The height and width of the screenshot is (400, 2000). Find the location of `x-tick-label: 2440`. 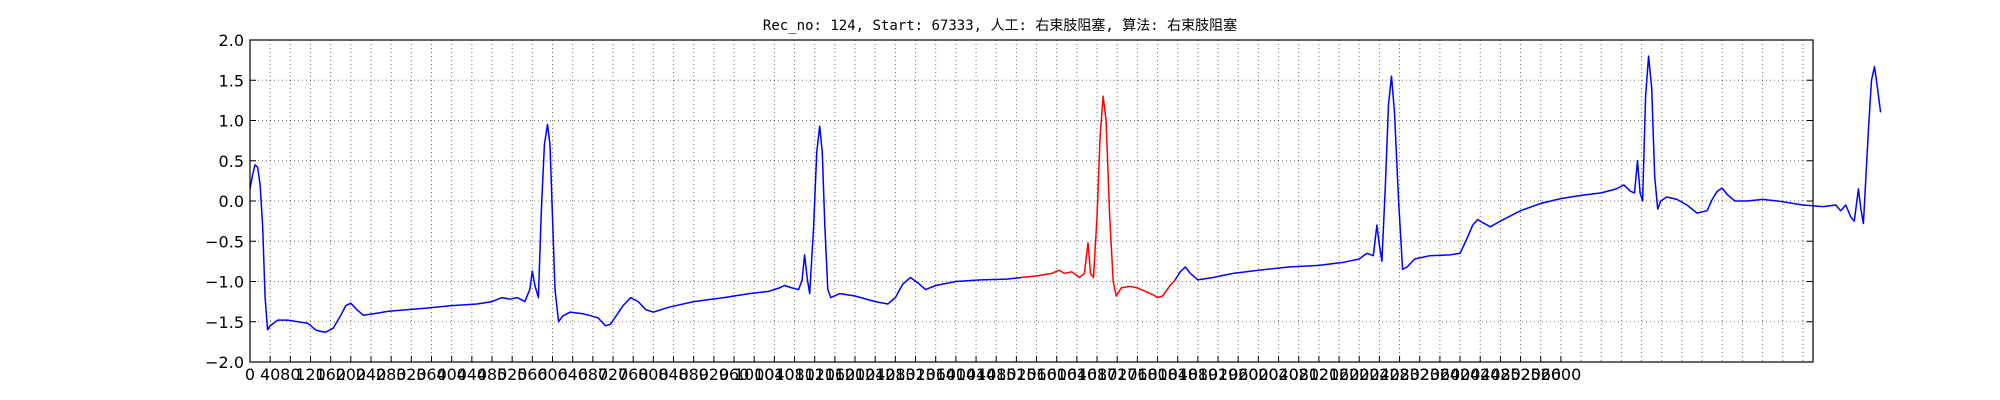

x-tick-label: 2440 is located at coordinates (1480, 374).